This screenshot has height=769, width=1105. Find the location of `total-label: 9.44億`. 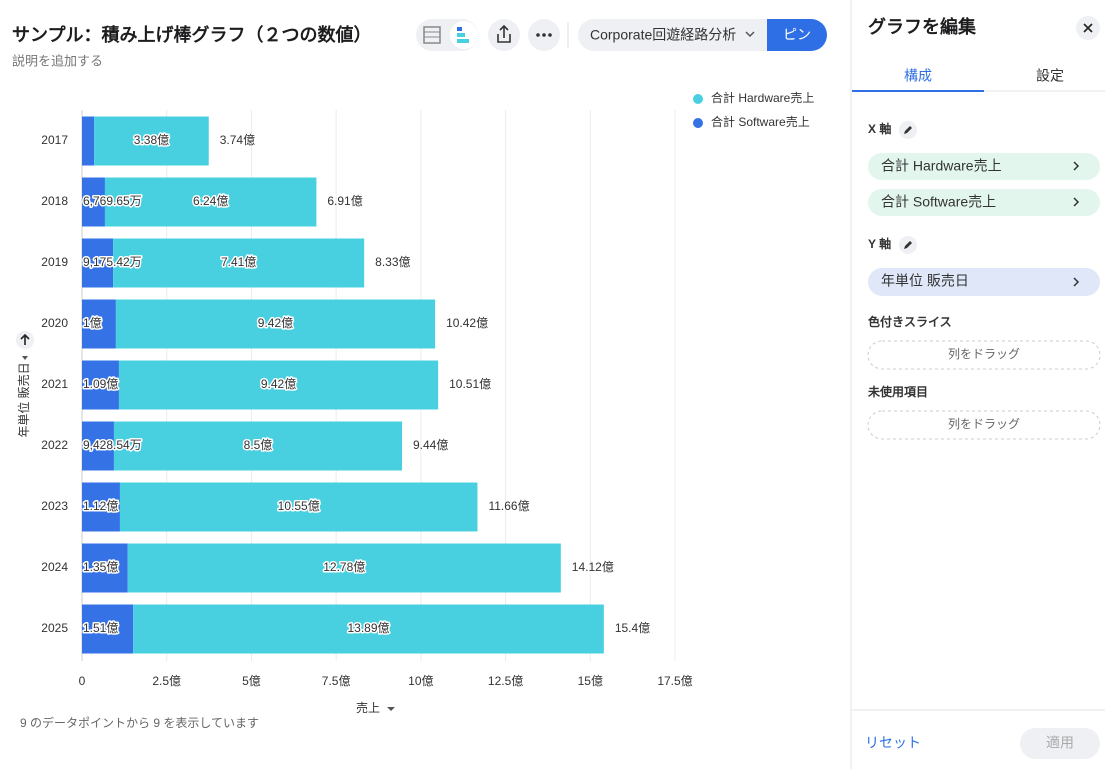

total-label: 9.44億 is located at coordinates (430, 445).